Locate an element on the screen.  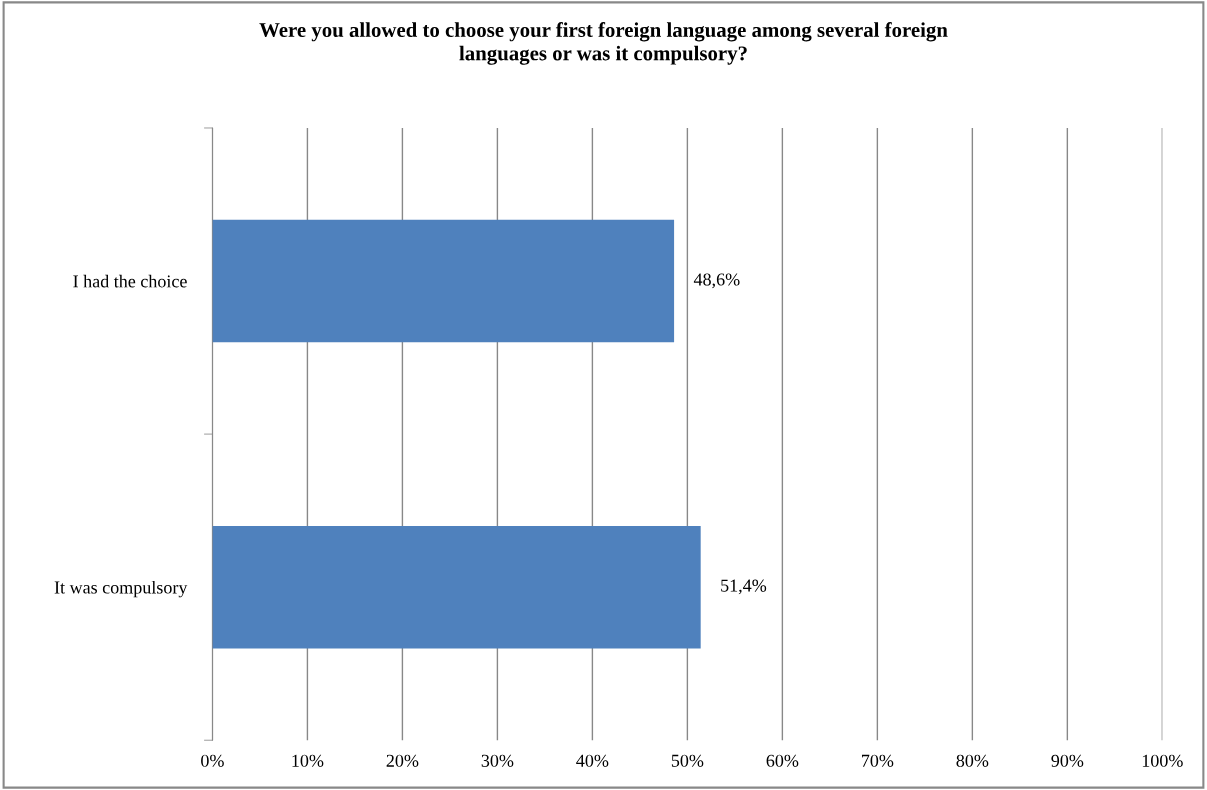
x-tick-label: 100% is located at coordinates (1162, 760).